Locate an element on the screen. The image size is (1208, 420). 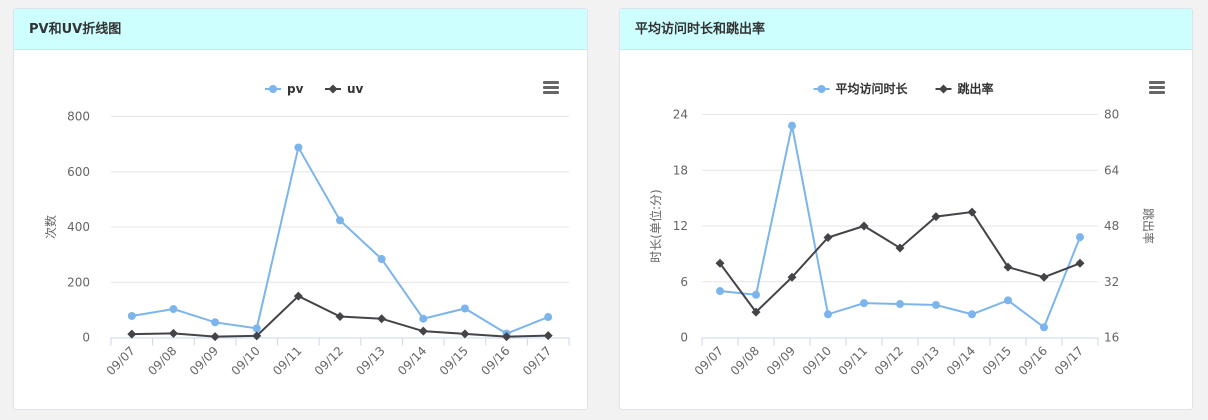
y-tick-label: 400 is located at coordinates (78, 227).